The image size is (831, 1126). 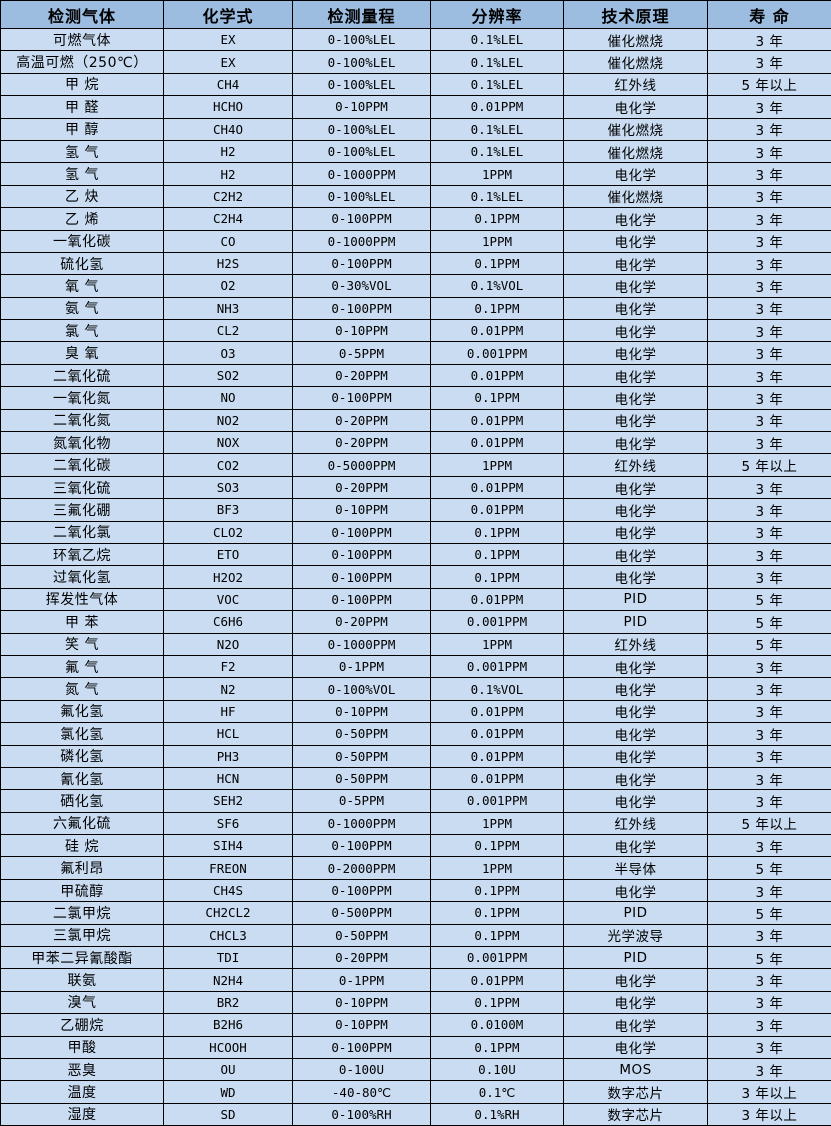 I want to click on cell-gas: 氯 气, so click(x=82, y=331).